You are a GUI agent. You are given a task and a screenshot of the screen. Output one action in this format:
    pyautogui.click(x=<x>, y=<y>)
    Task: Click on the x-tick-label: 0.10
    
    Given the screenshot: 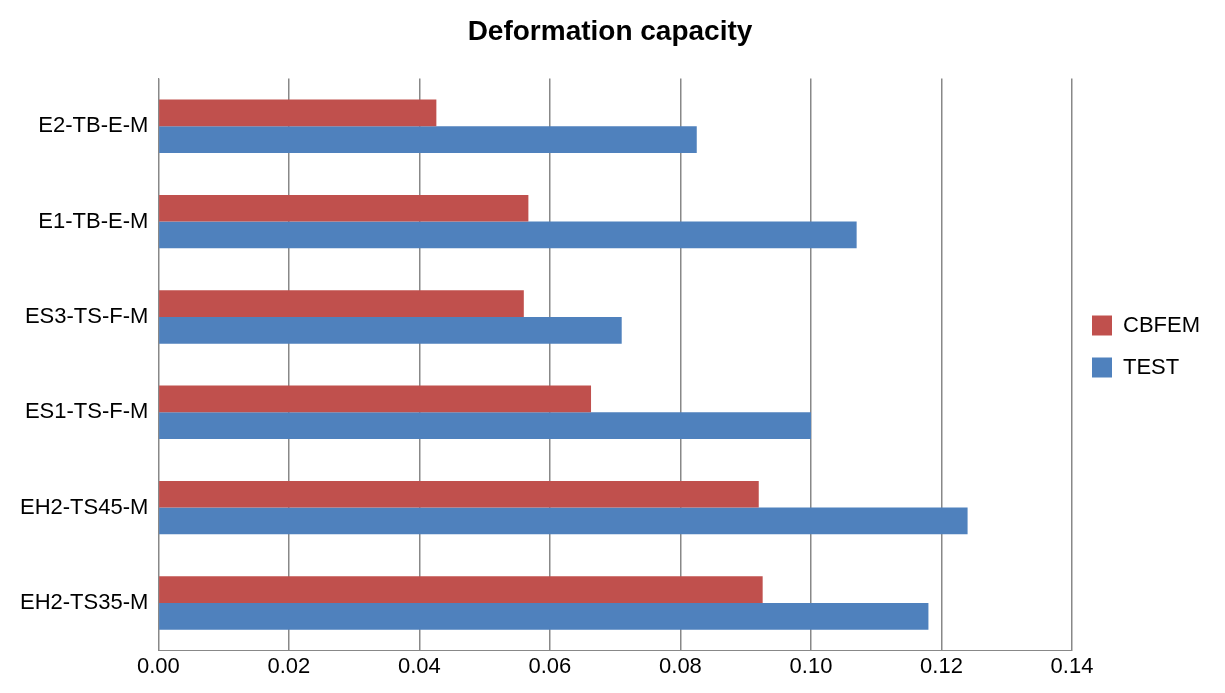 What is the action you would take?
    pyautogui.click(x=811, y=665)
    